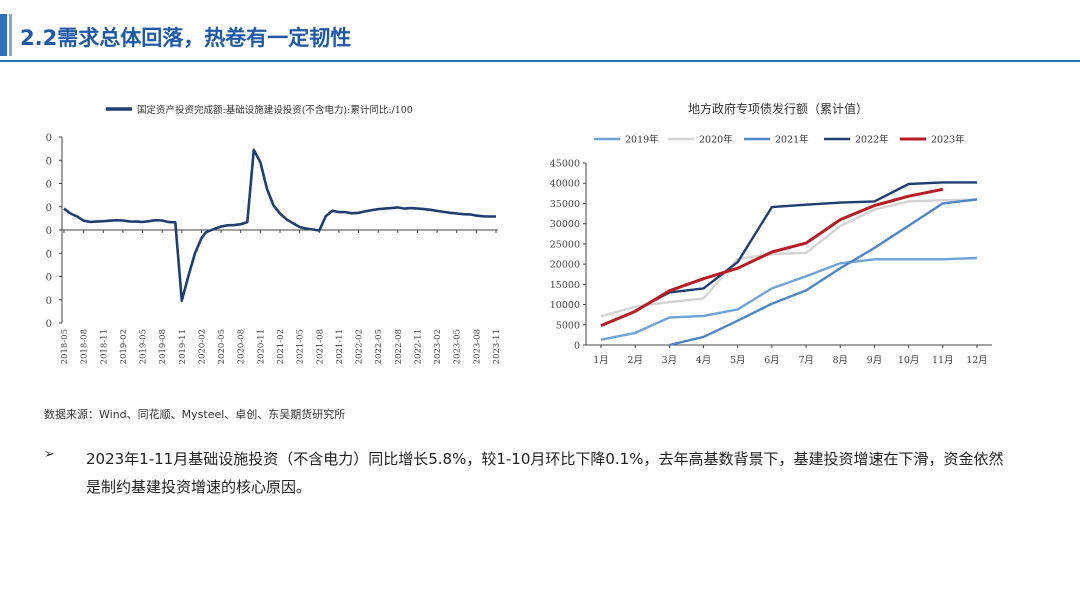 This screenshot has height=607, width=1080. I want to click on header-accent-bar-light, so click(10, 35).